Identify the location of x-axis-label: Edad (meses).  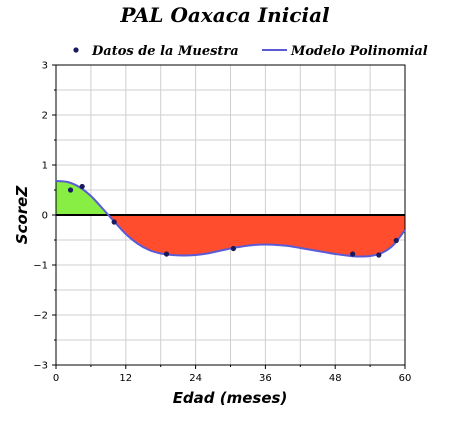
(230, 398).